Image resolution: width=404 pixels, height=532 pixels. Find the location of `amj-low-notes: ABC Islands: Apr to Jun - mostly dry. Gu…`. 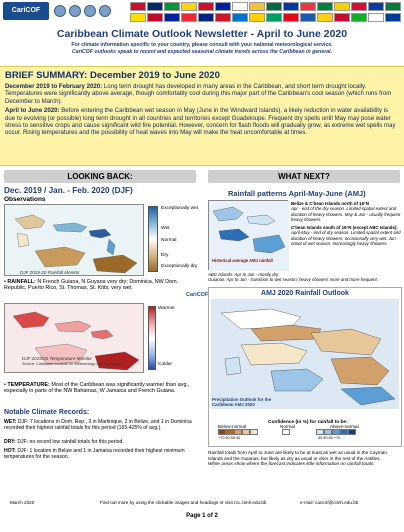

amj-low-notes: ABC Islands: Apr to Jun - mostly dry. Gu… is located at coordinates (305, 277).